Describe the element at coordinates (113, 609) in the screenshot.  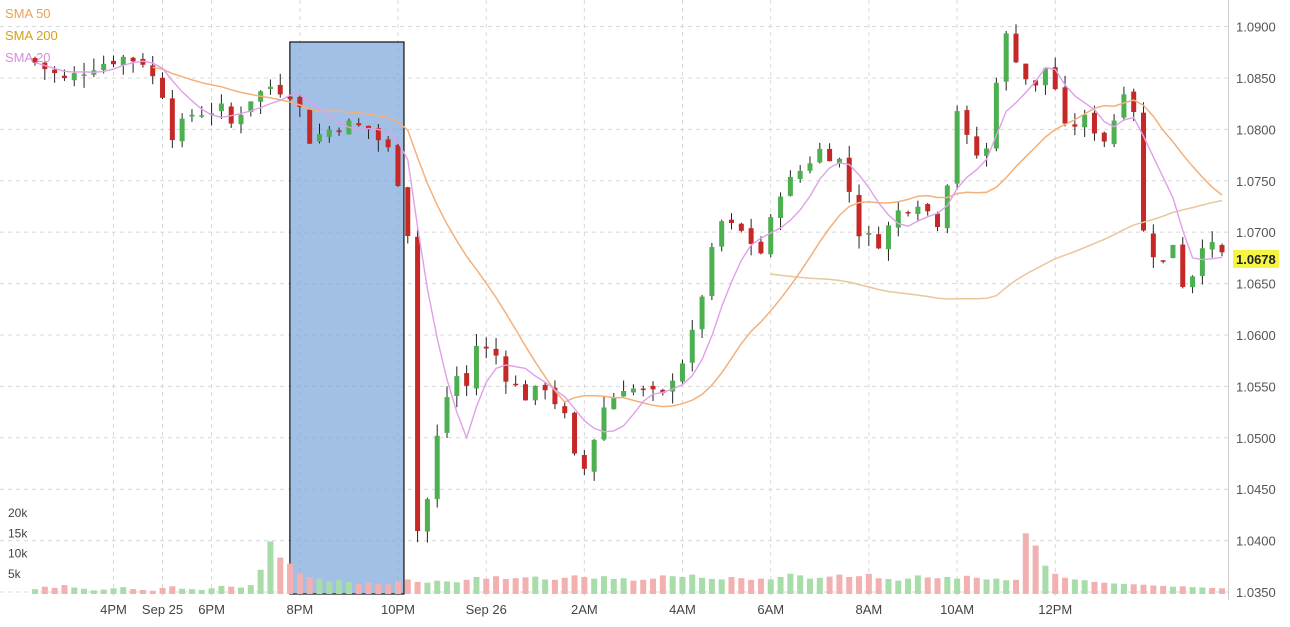
I see `x-tick-label: 4PM` at that location.